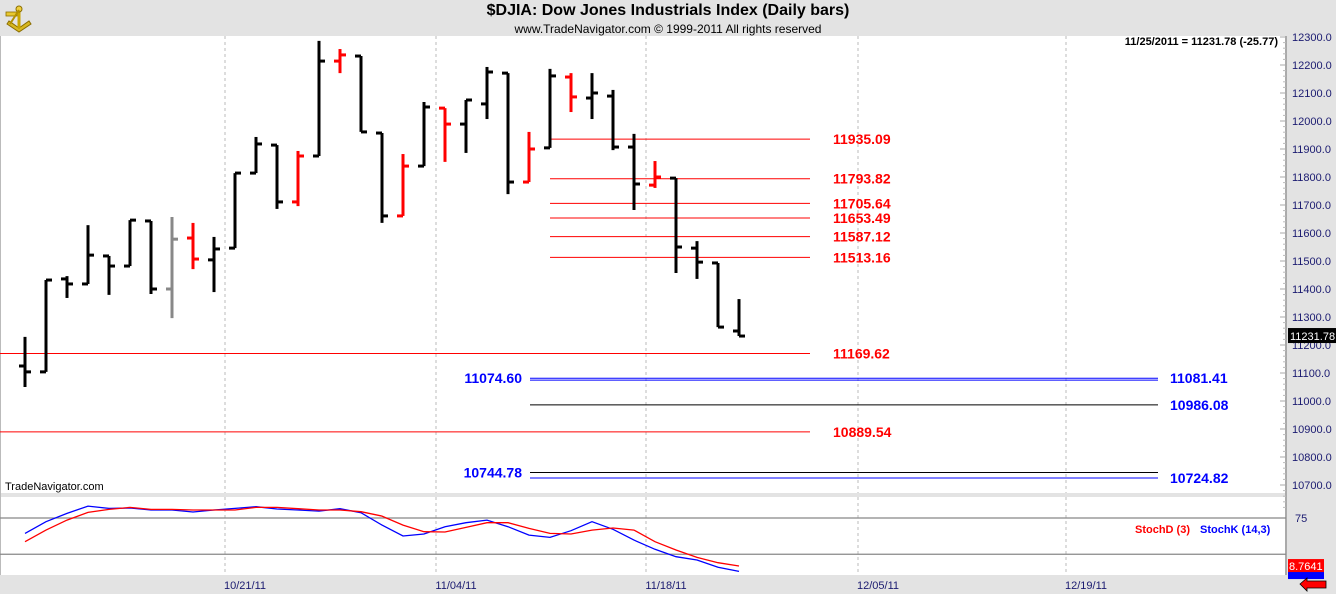  What do you see at coordinates (1312, 94) in the screenshot?
I see `y-tick-label: 12100.0` at bounding box center [1312, 94].